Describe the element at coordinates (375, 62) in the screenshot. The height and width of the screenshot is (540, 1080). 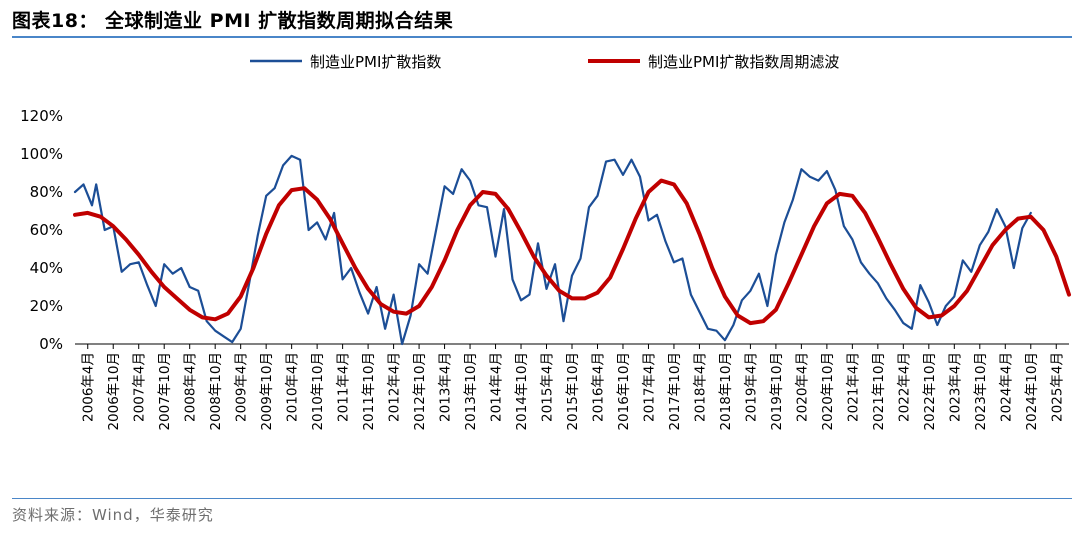
I see `legend-label-actual: 制造业PMI扩散指数` at that location.